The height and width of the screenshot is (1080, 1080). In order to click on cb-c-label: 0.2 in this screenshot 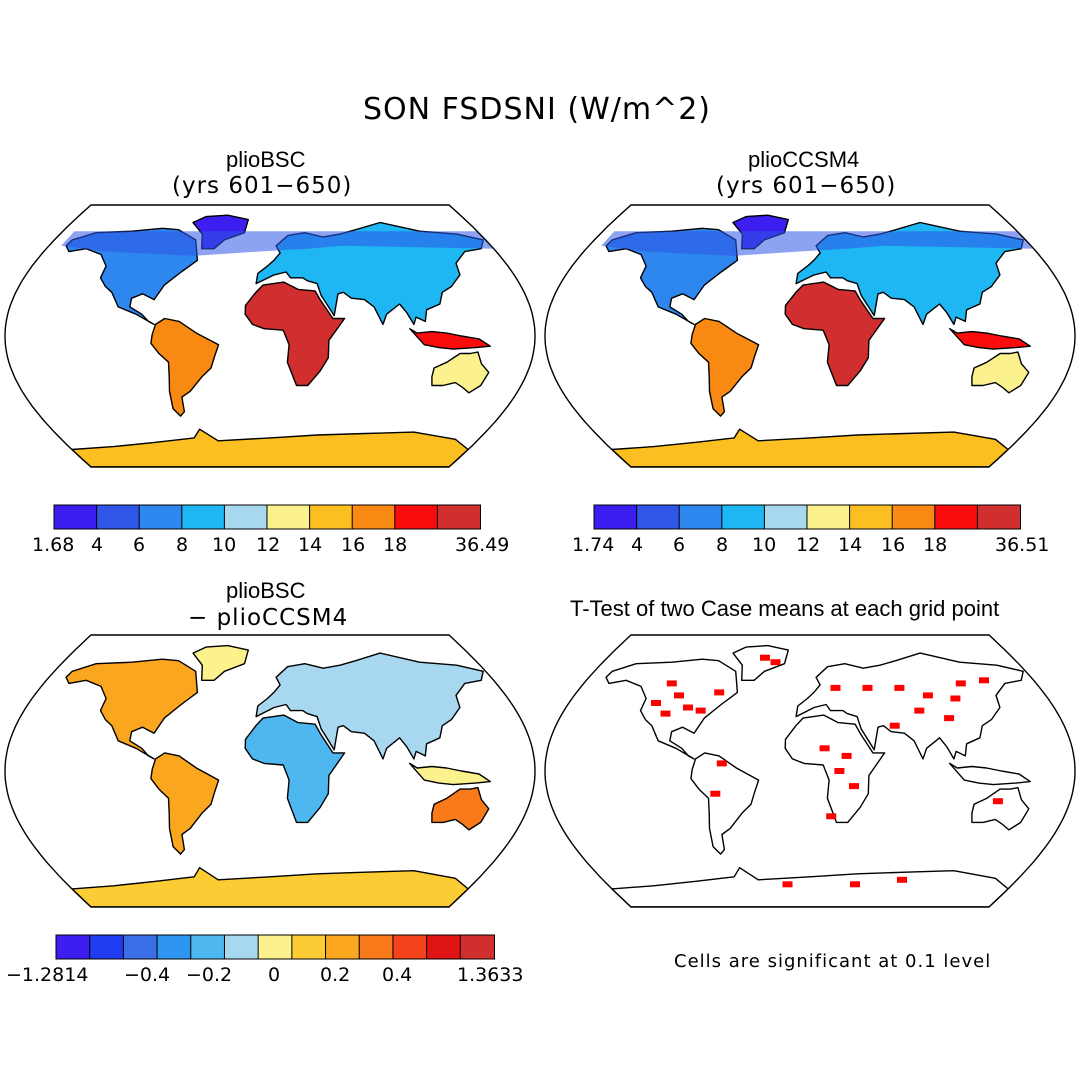, I will do `click(335, 975)`.